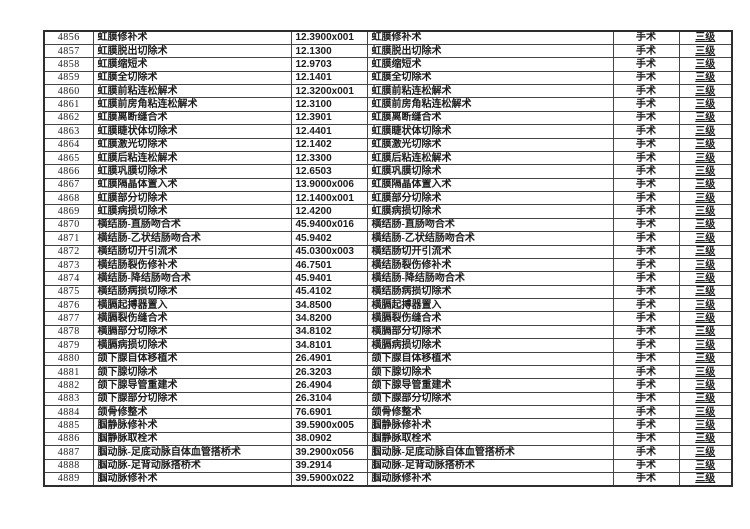 Image resolution: width=750 pixels, height=529 pixels. I want to click on procedure-name-repeat: 腘动脉-足背动脉搭桥术, so click(490, 465).